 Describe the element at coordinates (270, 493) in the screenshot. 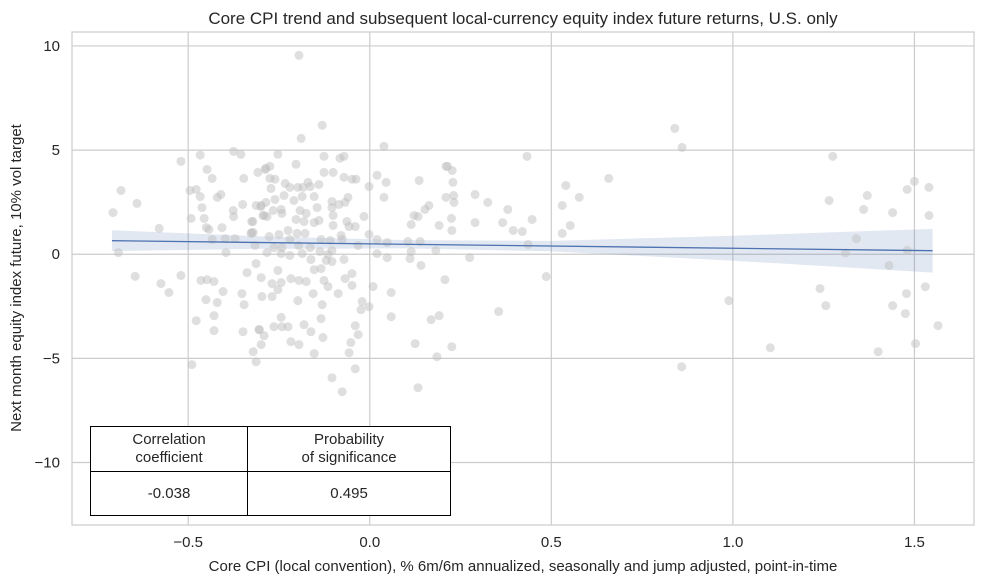

I see `stats-table-value-row: -0.038 0.495` at that location.